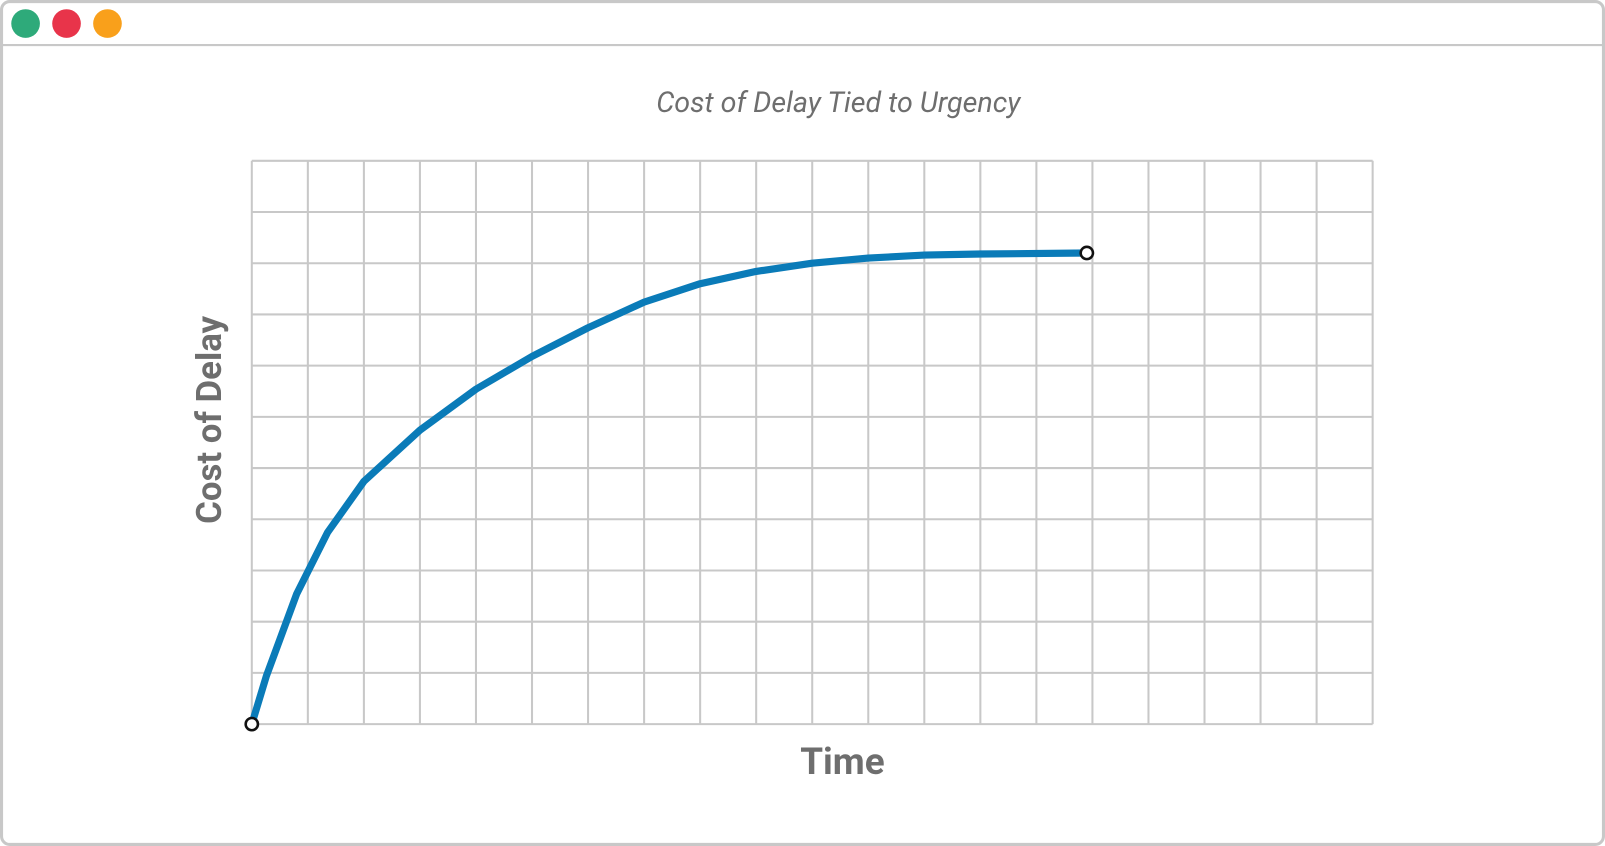  What do you see at coordinates (842, 761) in the screenshot?
I see `x-axis-label: Time` at bounding box center [842, 761].